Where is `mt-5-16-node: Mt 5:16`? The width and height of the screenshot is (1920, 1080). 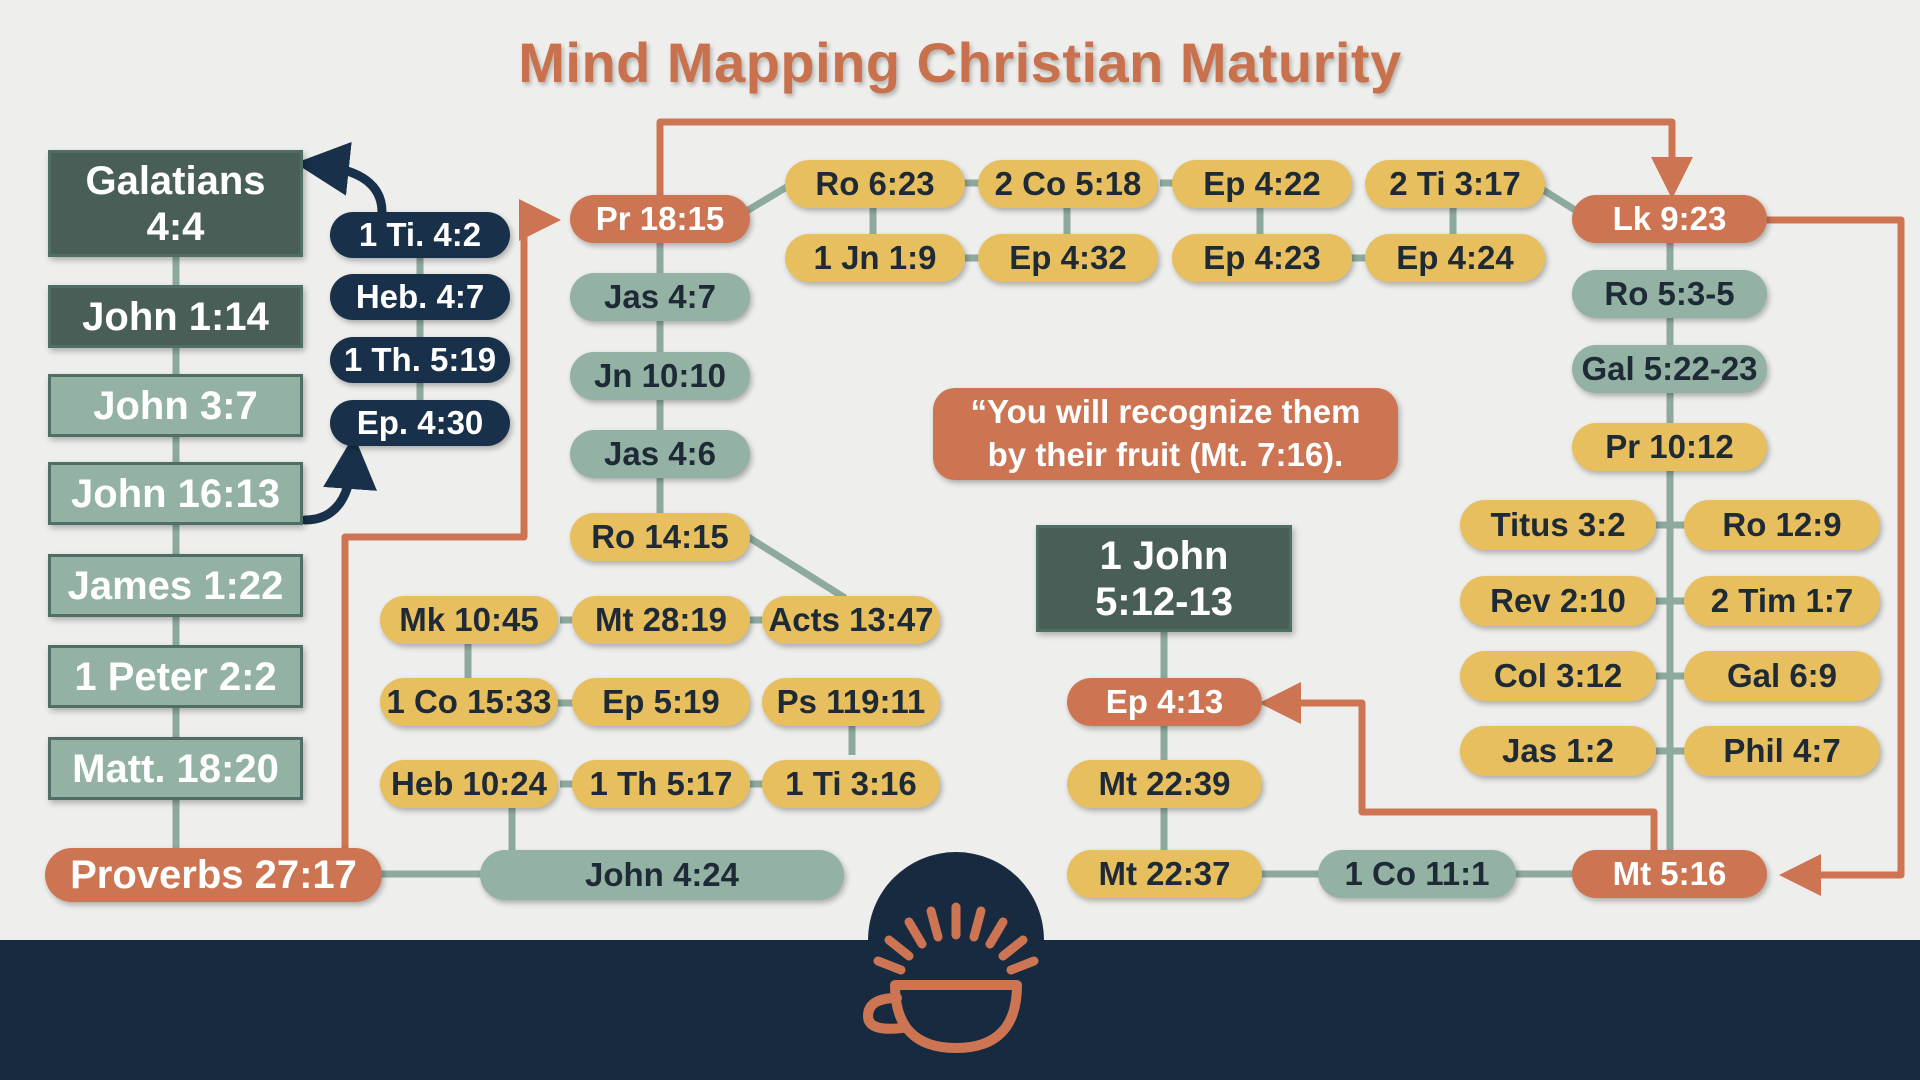 mt-5-16-node: Mt 5:16 is located at coordinates (1669, 874).